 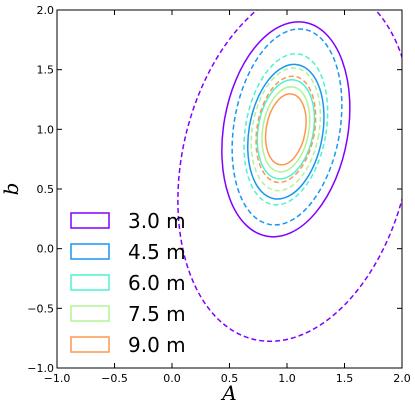 What do you see at coordinates (46, 249) in the screenshot?
I see `y-tick-label: 0.0` at bounding box center [46, 249].